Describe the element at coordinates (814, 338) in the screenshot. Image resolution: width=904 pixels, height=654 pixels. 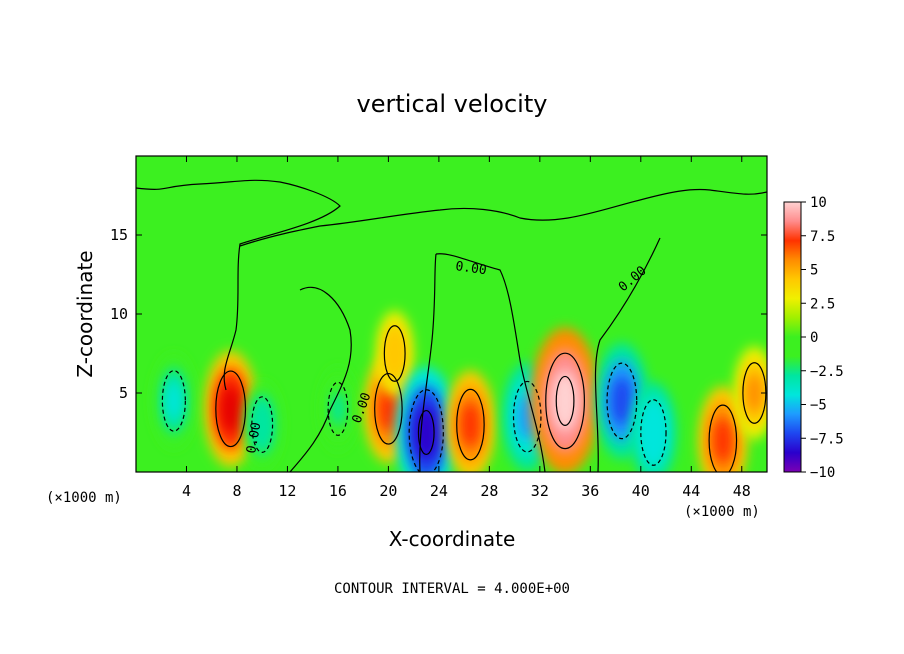
I see `colorbar-tick-label: 0` at that location.